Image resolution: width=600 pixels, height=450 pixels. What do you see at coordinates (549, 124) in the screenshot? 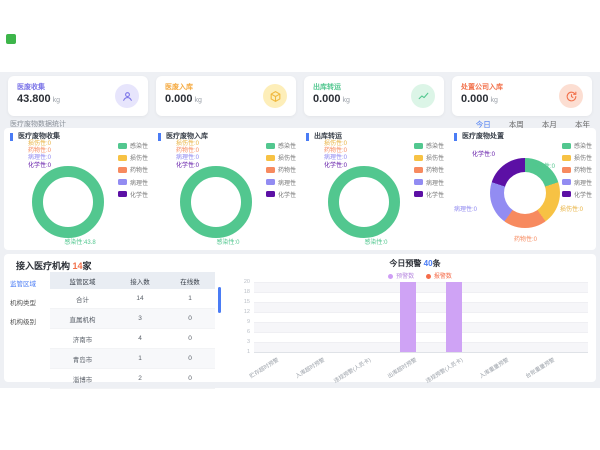
I see `filter-month: 本月` at bounding box center [549, 124].